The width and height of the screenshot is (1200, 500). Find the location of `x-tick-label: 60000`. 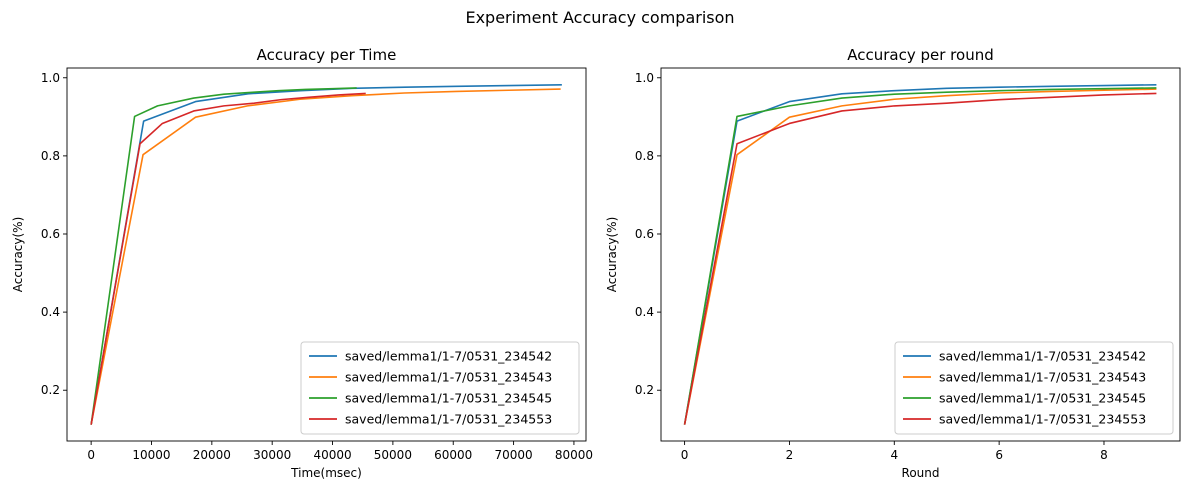

x-tick-label: 60000 is located at coordinates (453, 455).